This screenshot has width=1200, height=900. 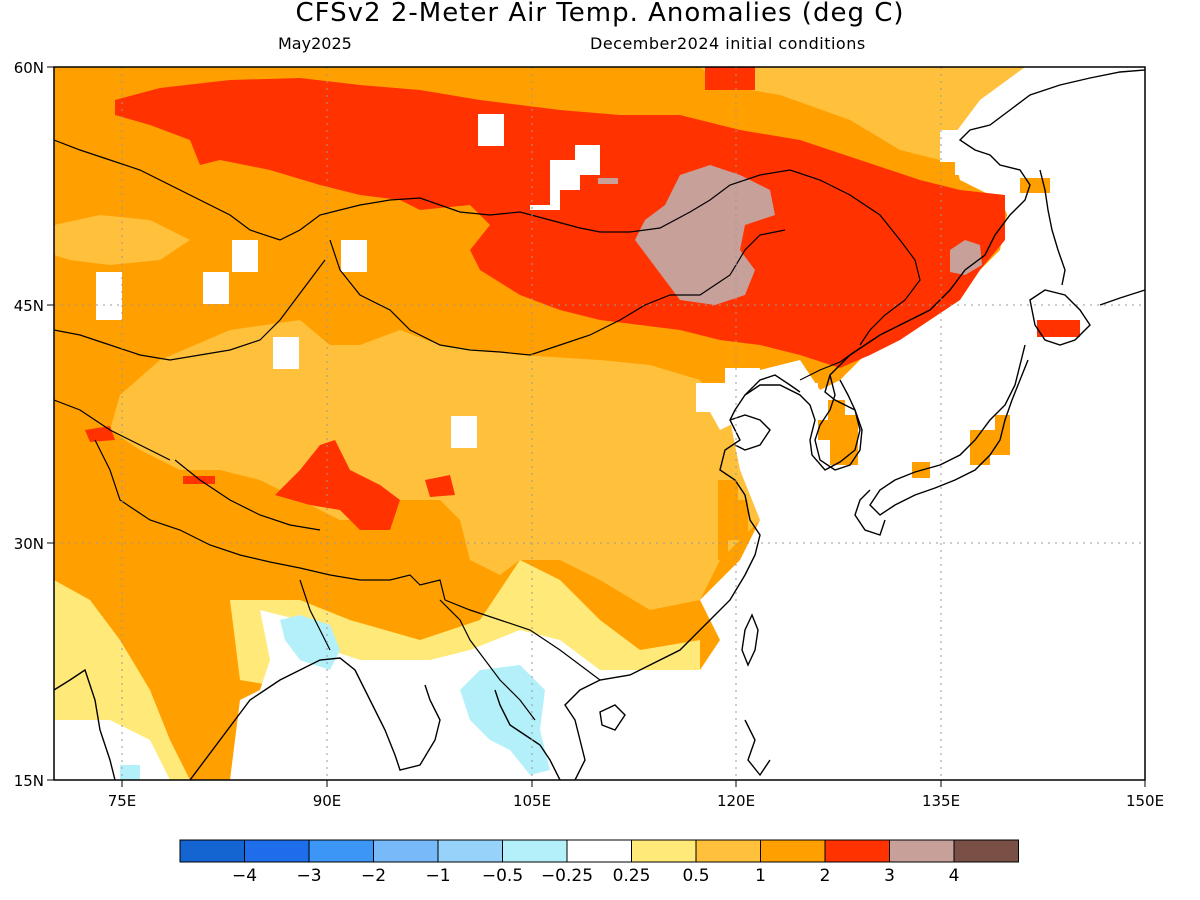 I want to click on border-central-asia, so click(x=190, y=310).